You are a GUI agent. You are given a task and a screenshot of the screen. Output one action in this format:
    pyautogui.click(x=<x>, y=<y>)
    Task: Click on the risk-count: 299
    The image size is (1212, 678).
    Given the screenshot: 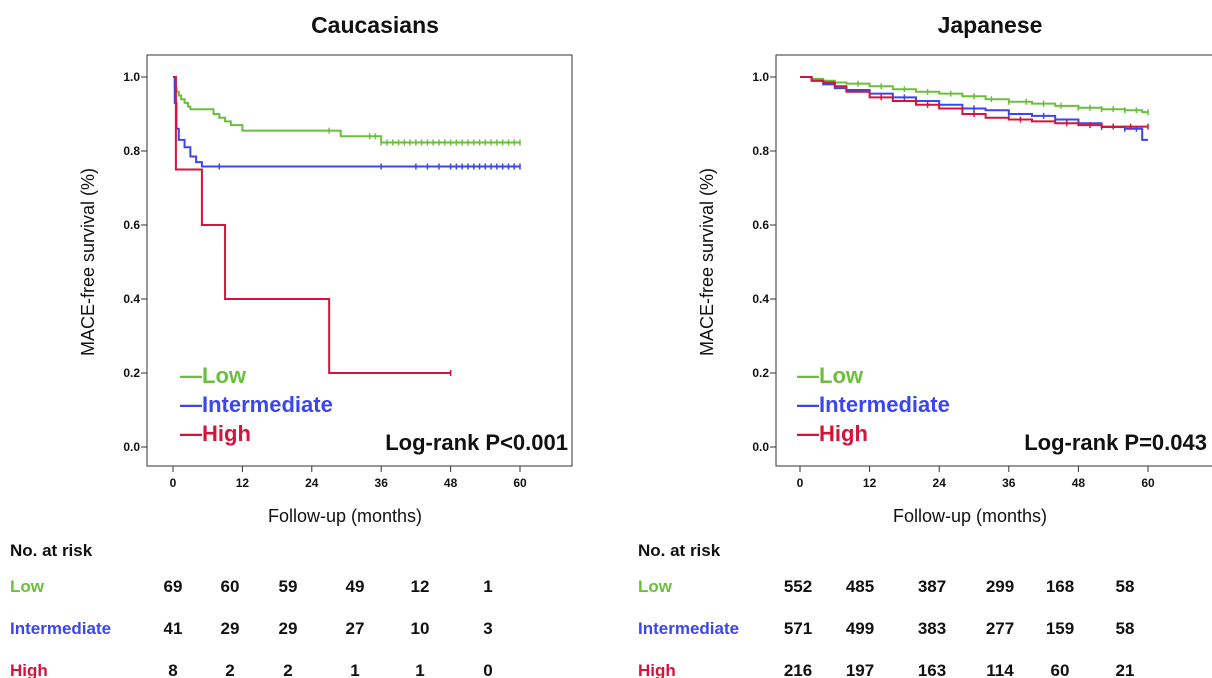 What is the action you would take?
    pyautogui.click(x=1000, y=586)
    